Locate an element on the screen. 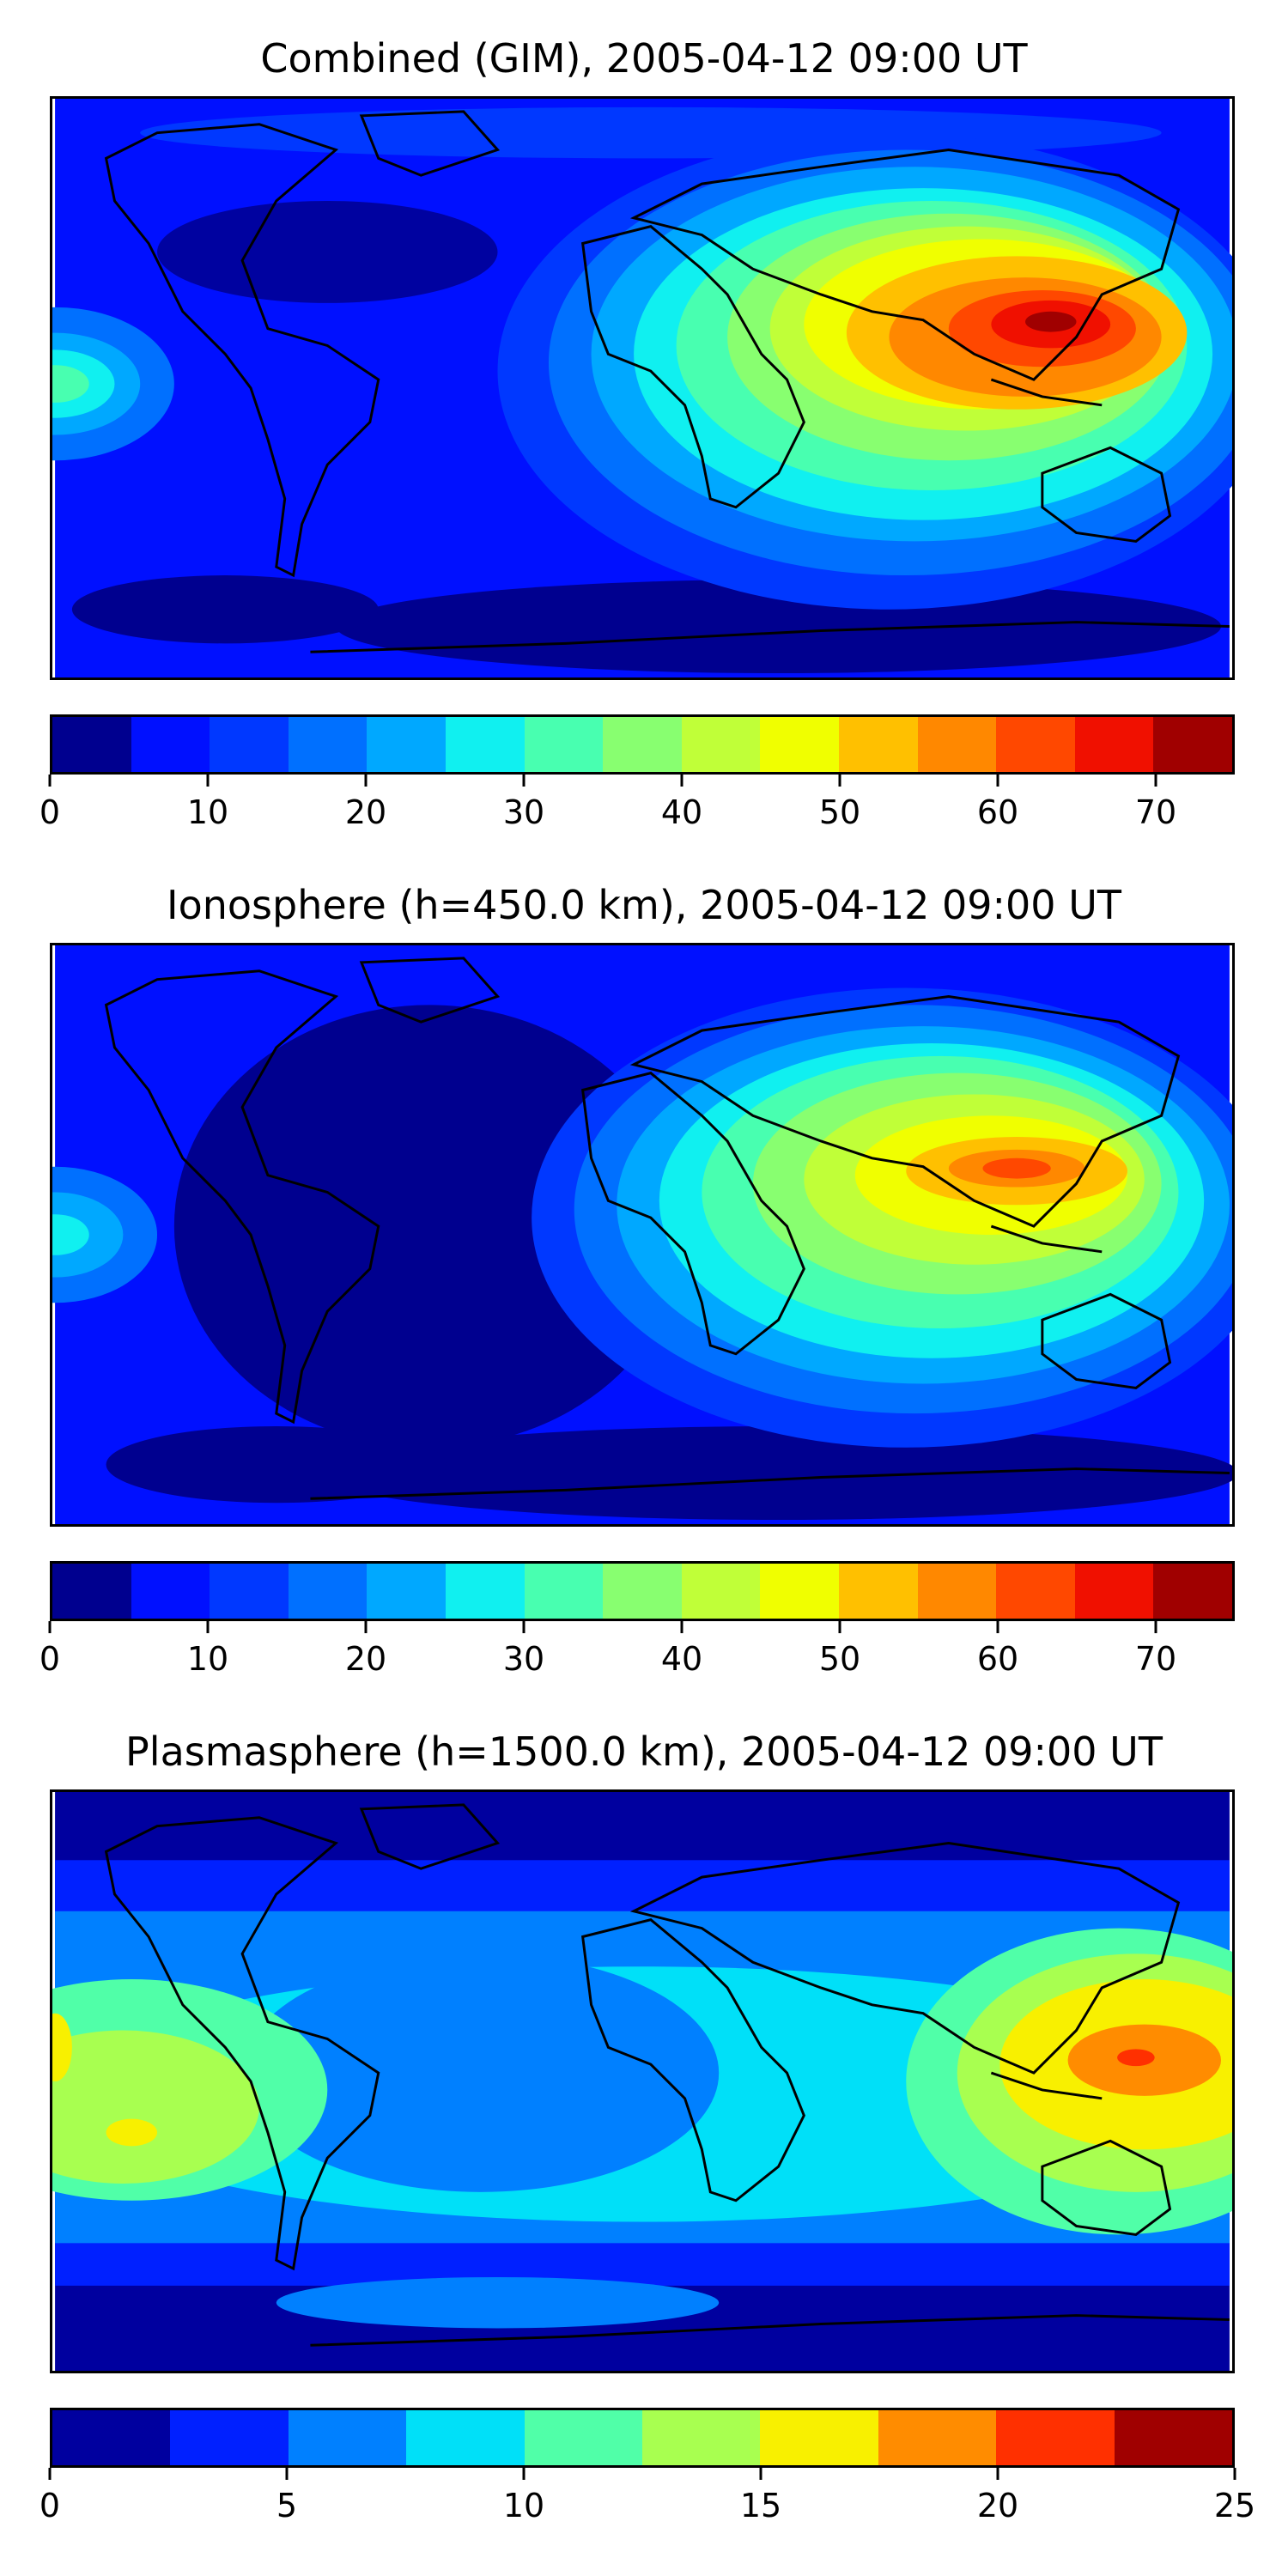  colorbar-combined is located at coordinates (642, 744).